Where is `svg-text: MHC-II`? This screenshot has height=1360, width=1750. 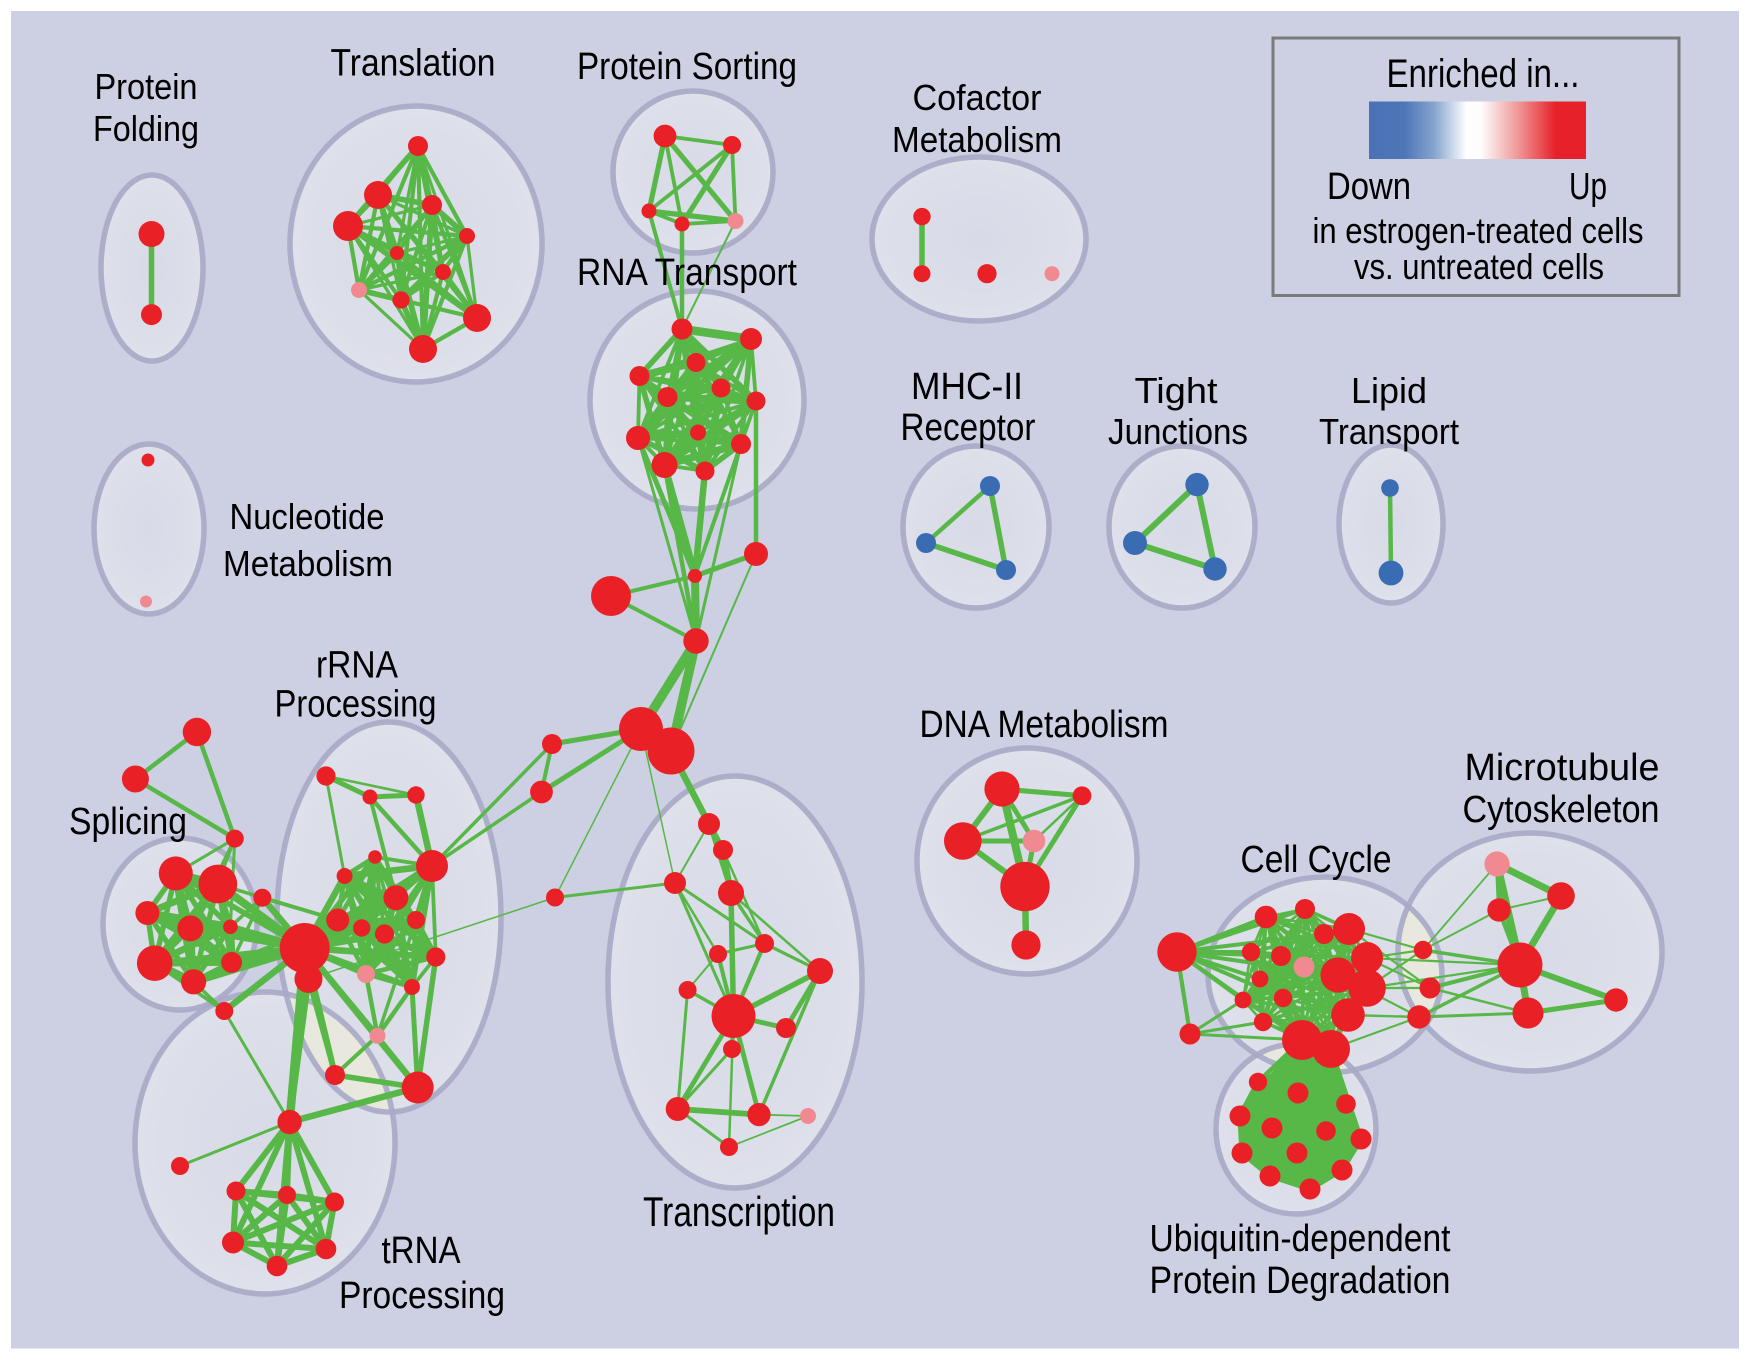
svg-text: MHC-II is located at coordinates (967, 387).